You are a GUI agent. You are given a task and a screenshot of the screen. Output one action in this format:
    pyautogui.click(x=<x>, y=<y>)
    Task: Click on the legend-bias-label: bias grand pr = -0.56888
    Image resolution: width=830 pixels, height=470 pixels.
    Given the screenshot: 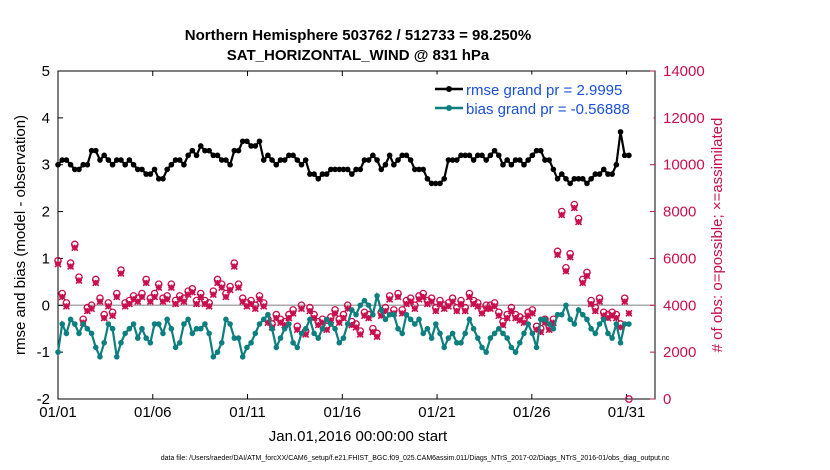 What is the action you would take?
    pyautogui.click(x=548, y=109)
    